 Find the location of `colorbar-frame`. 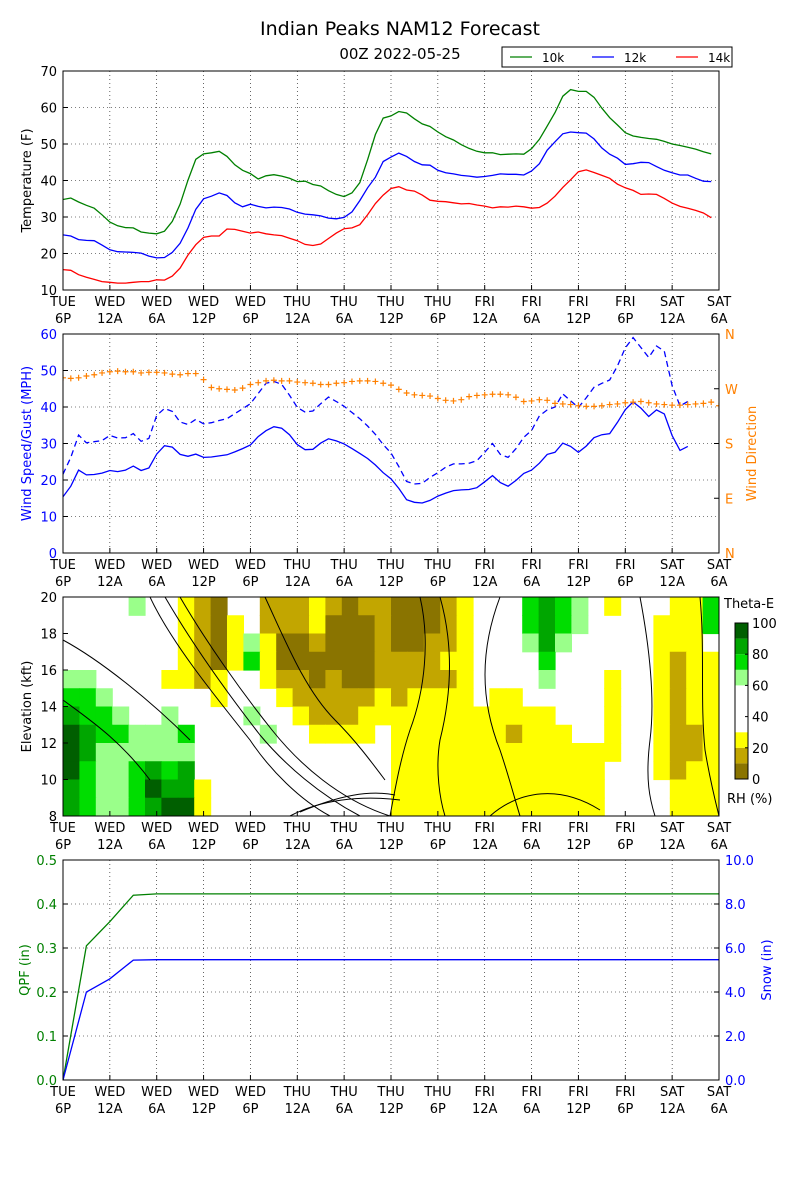

colorbar-frame is located at coordinates (741, 701).